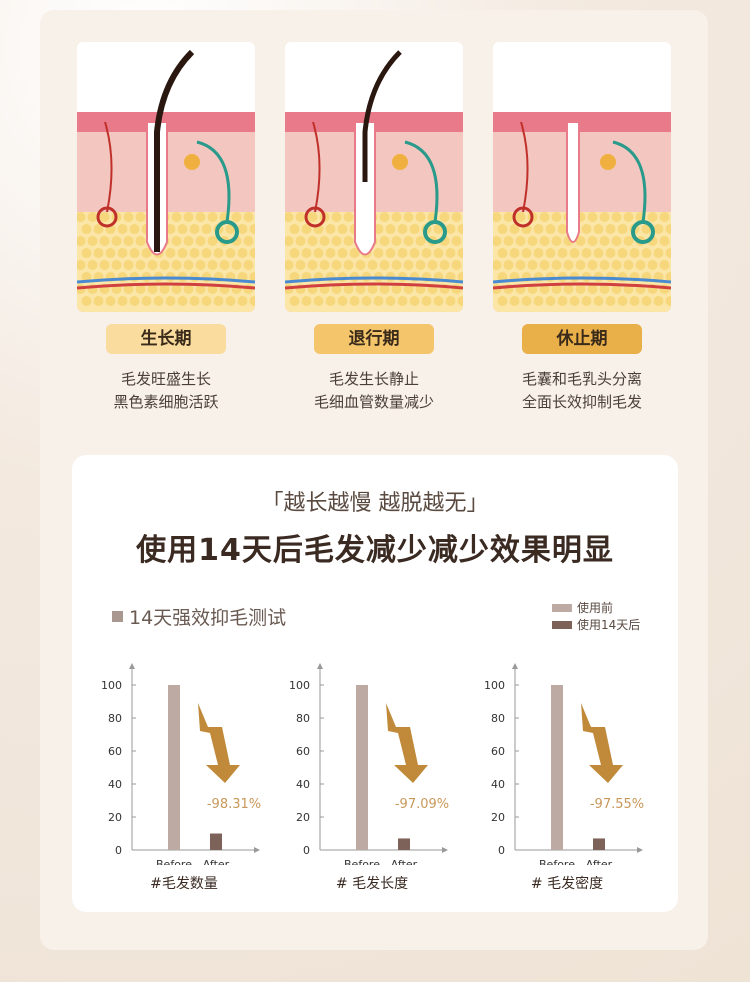 This screenshot has height=982, width=750. Describe the element at coordinates (234, 804) in the screenshot. I see `reduction-label: -98.31%` at that location.